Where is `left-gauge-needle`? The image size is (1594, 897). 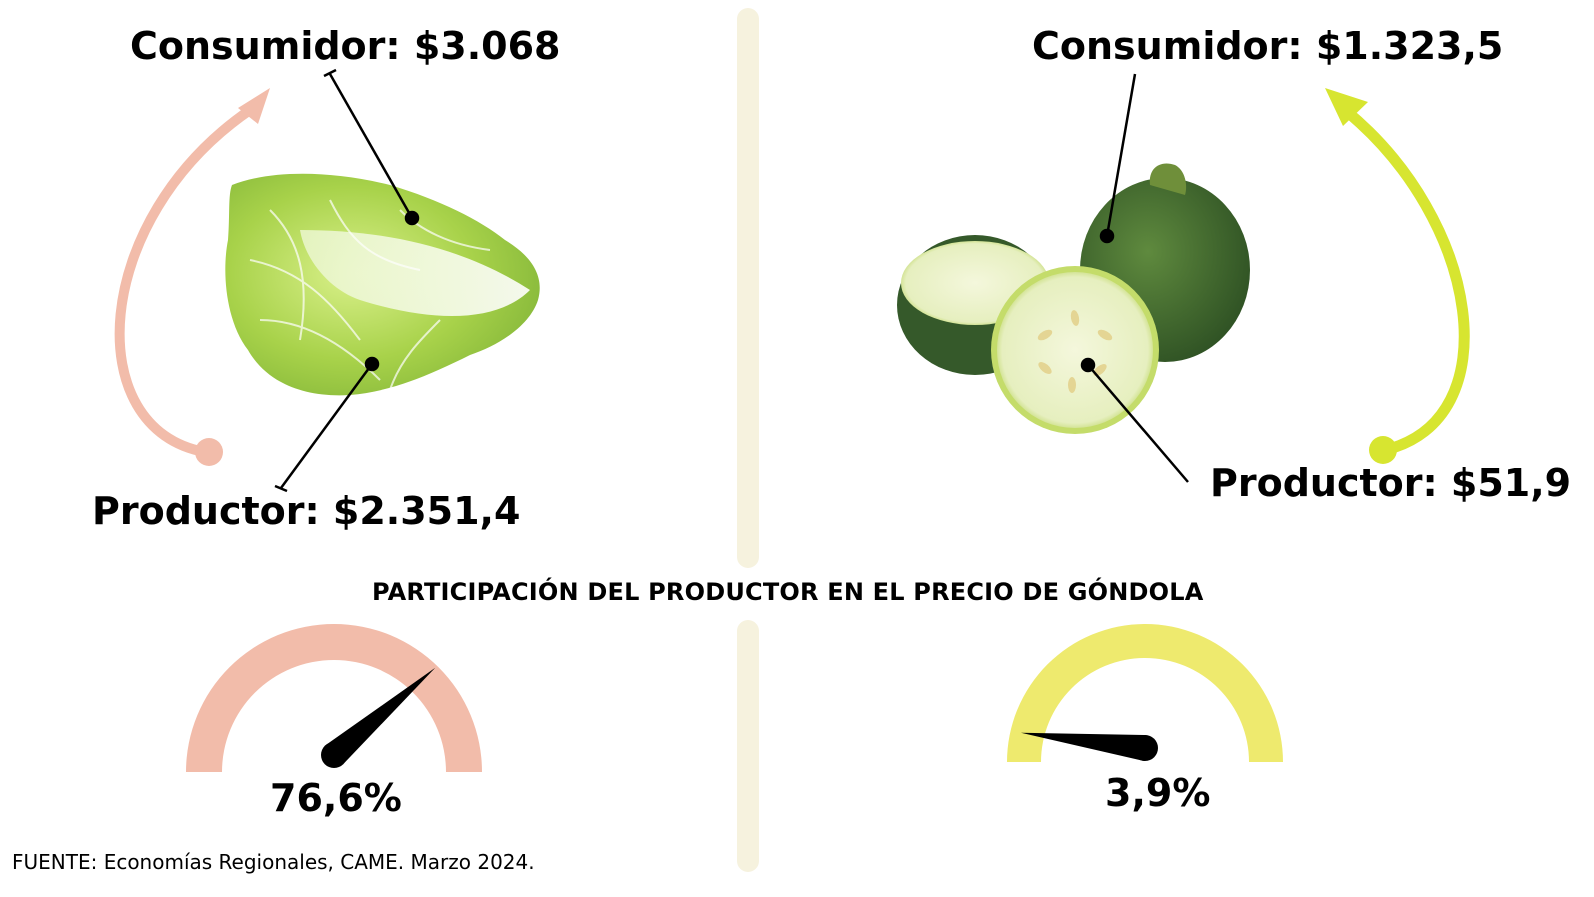
left-gauge-needle is located at coordinates (380, 716).